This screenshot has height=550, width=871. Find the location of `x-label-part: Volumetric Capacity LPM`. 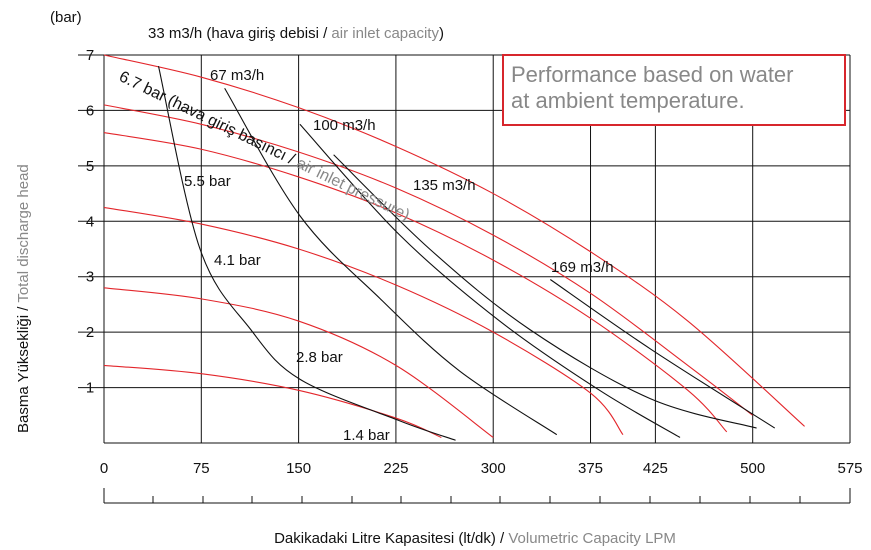

x-label-part: Volumetric Capacity LPM is located at coordinates (592, 538).